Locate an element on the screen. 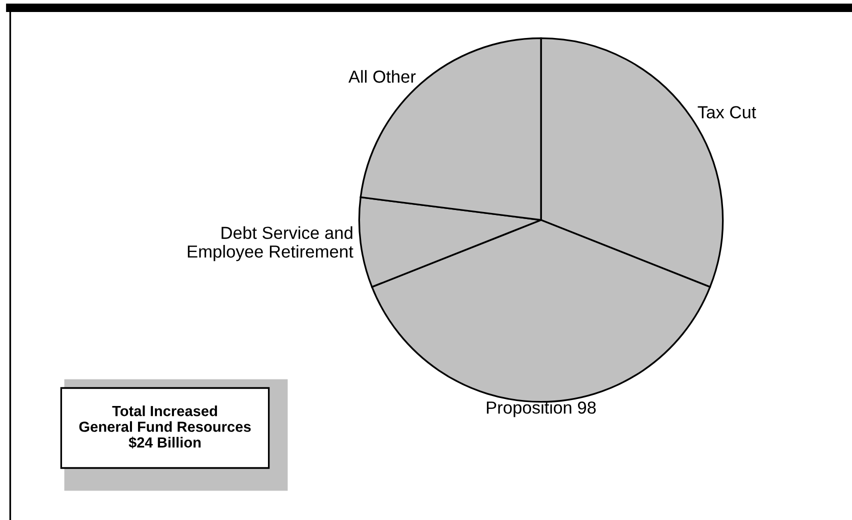 This screenshot has height=520, width=852. slice-label: Debt Service and Employee Retirement is located at coordinates (271, 244).